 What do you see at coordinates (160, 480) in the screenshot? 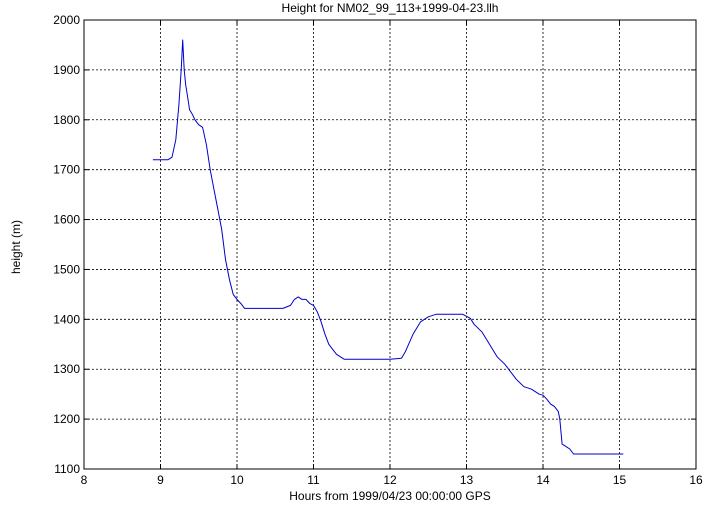
I see `x-tick-label: 9` at bounding box center [160, 480].